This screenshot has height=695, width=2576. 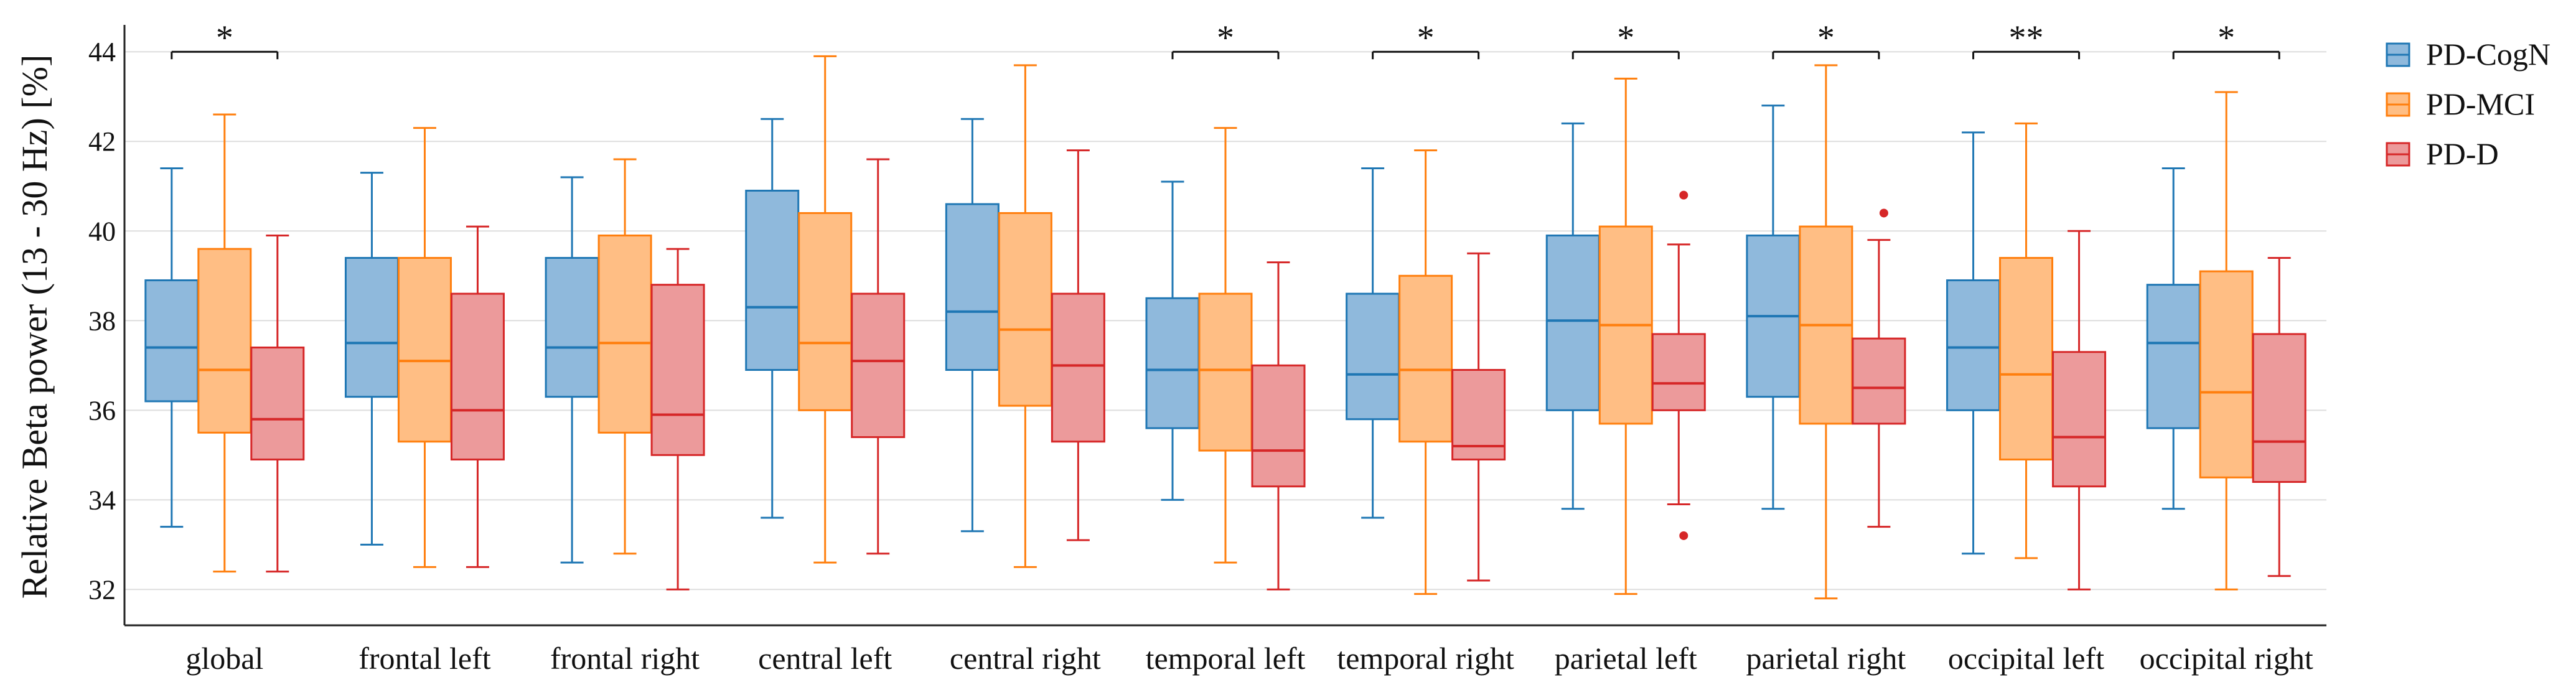 I want to click on box-group-temporal-left, so click(x=1225, y=358).